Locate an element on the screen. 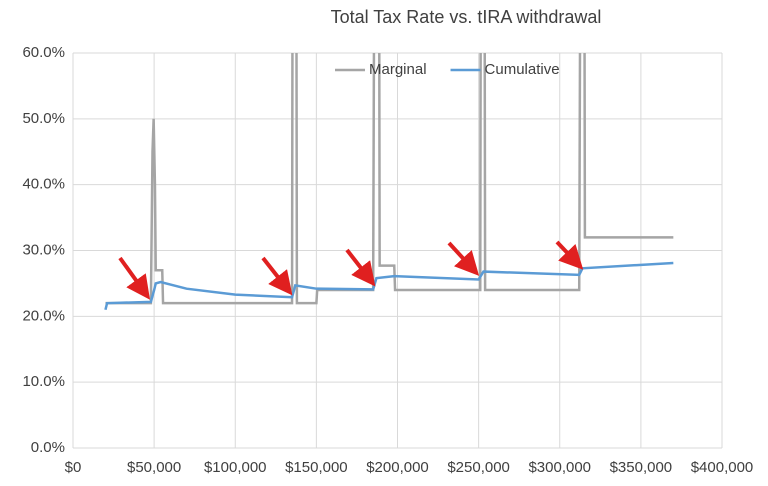  x-tick-label: $350,000 is located at coordinates (641, 467).